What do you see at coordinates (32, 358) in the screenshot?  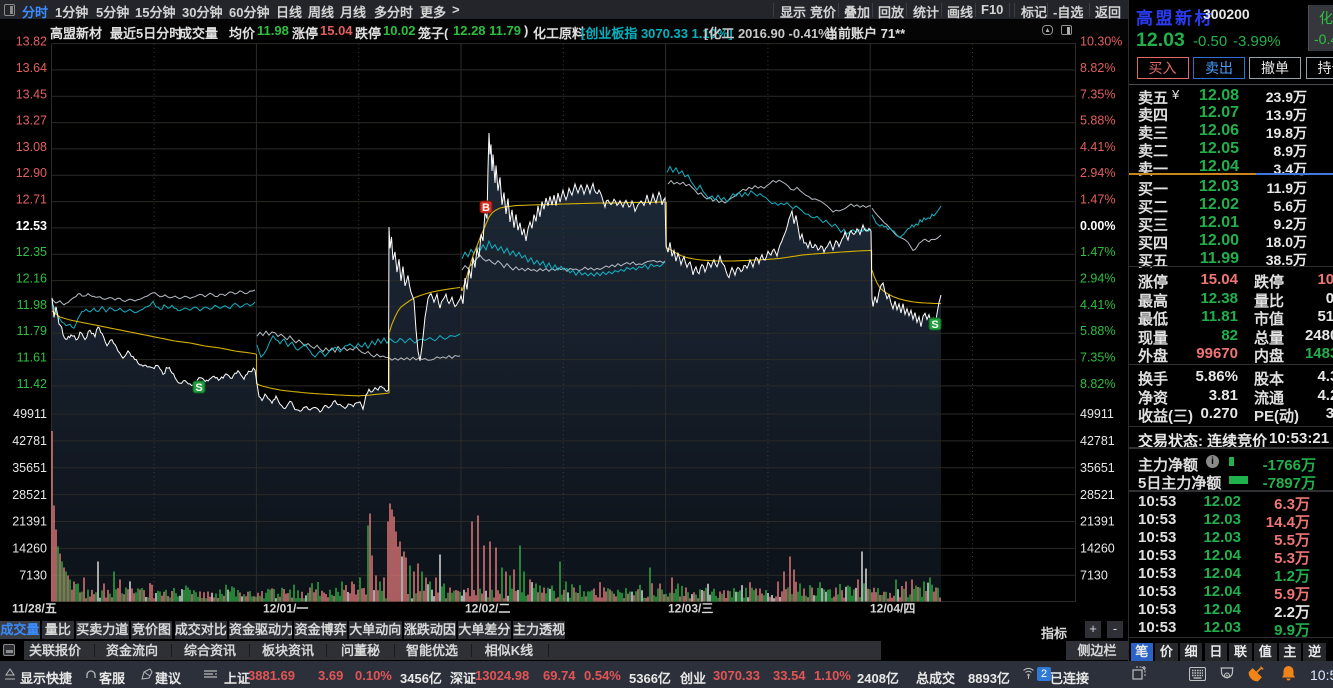 I see `svg-text: 11.61` at bounding box center [32, 358].